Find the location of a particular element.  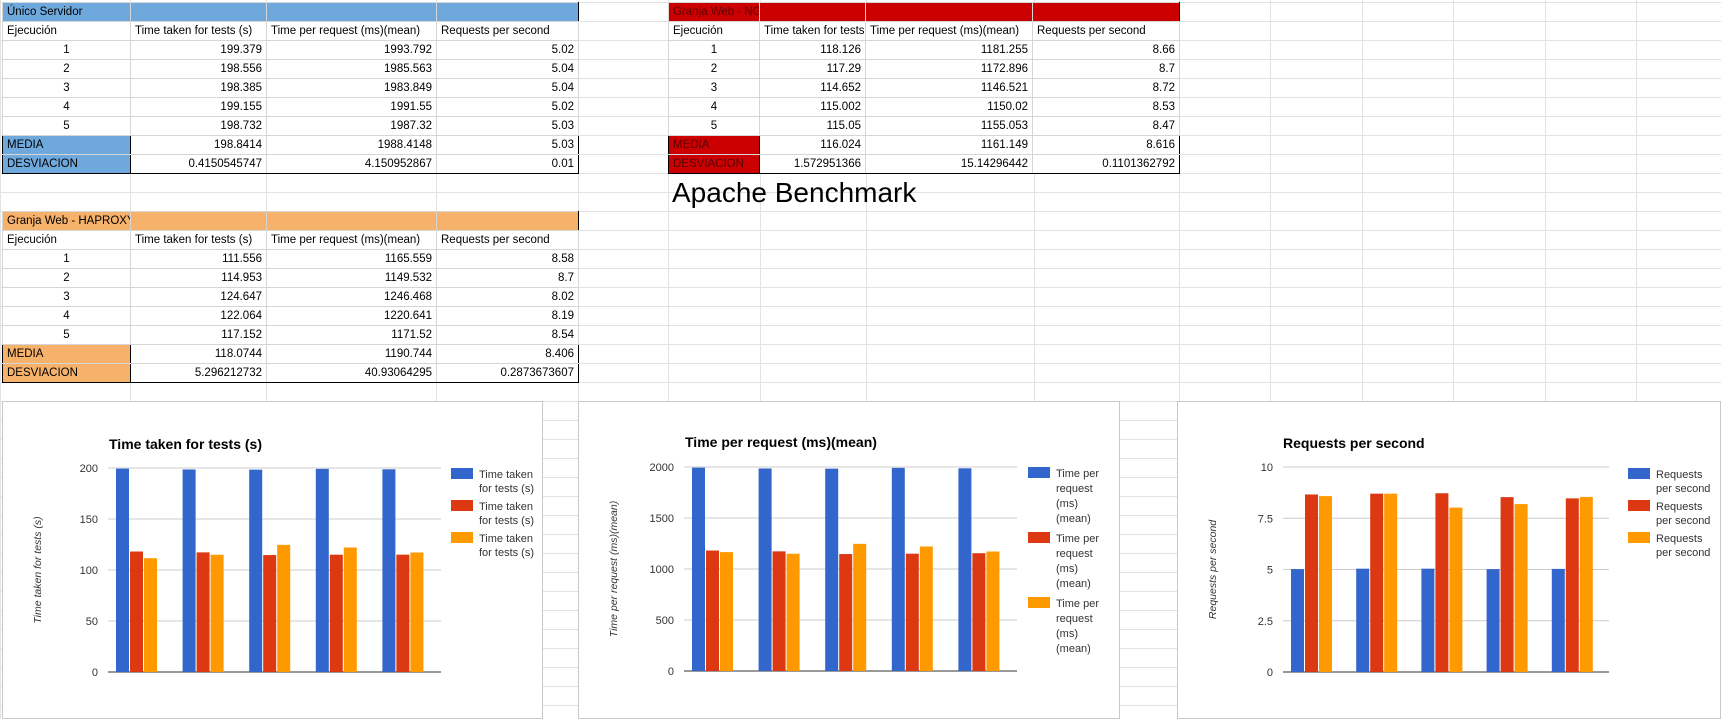

cell: 1171.52 is located at coordinates (351, 335).